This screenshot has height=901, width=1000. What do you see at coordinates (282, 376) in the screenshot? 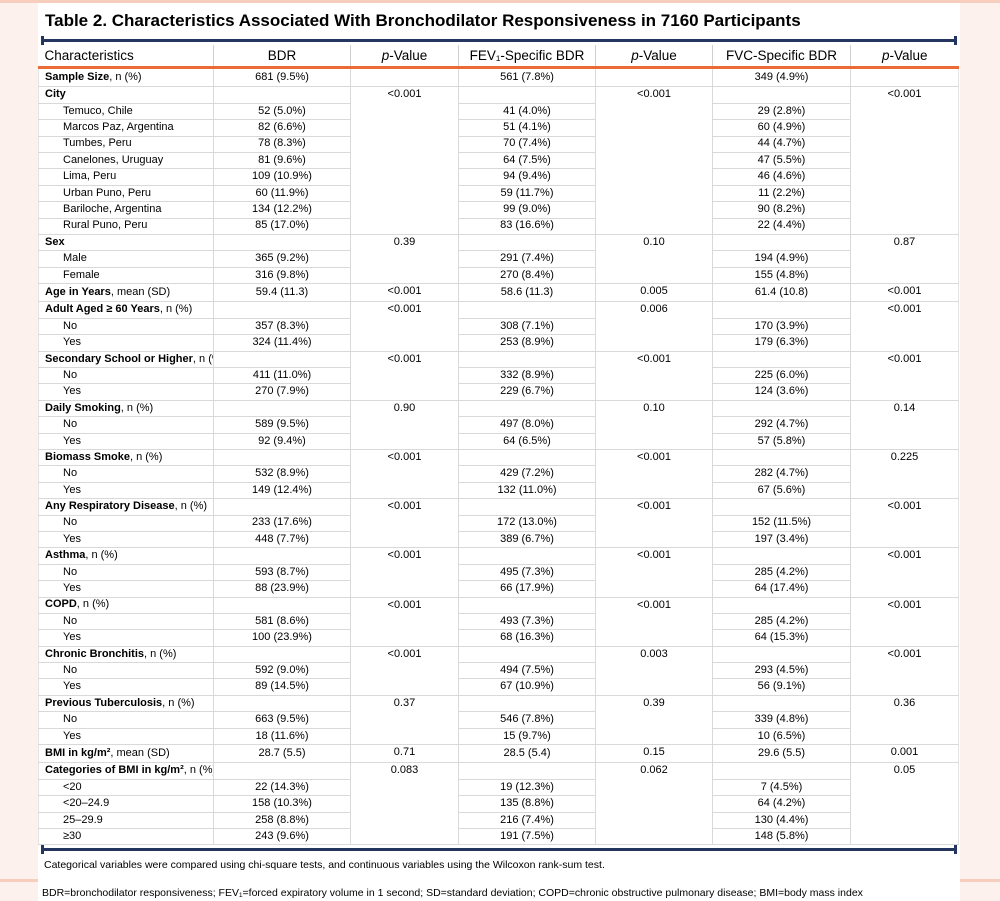
I see `cell-bdr: 411 (11.0%)` at bounding box center [282, 376].